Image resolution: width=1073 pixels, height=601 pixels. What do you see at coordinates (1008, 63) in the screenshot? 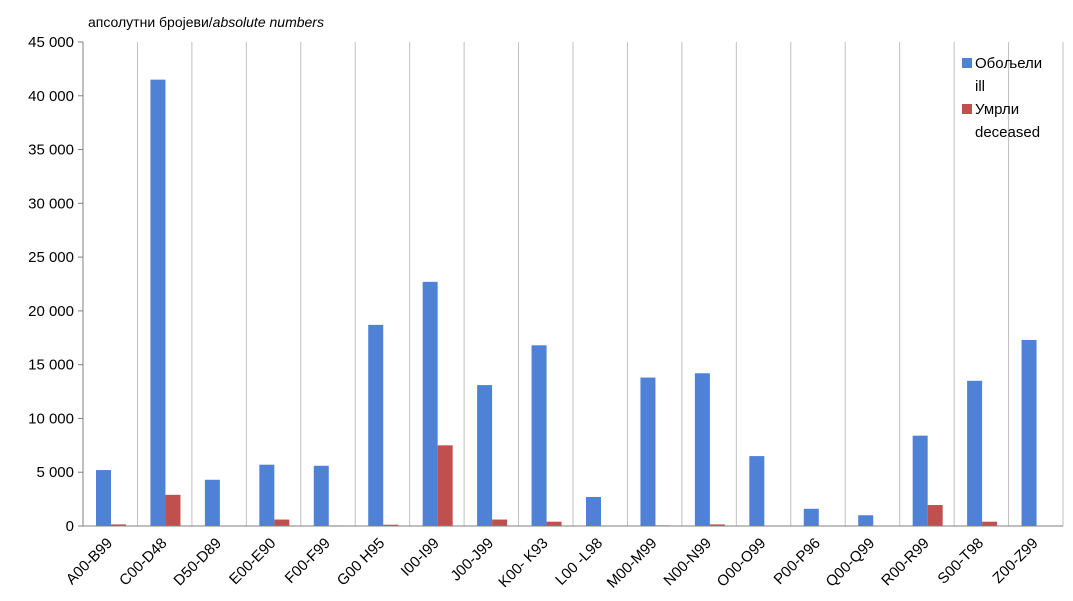
I see `legend-label-ill: Обољели` at bounding box center [1008, 63].